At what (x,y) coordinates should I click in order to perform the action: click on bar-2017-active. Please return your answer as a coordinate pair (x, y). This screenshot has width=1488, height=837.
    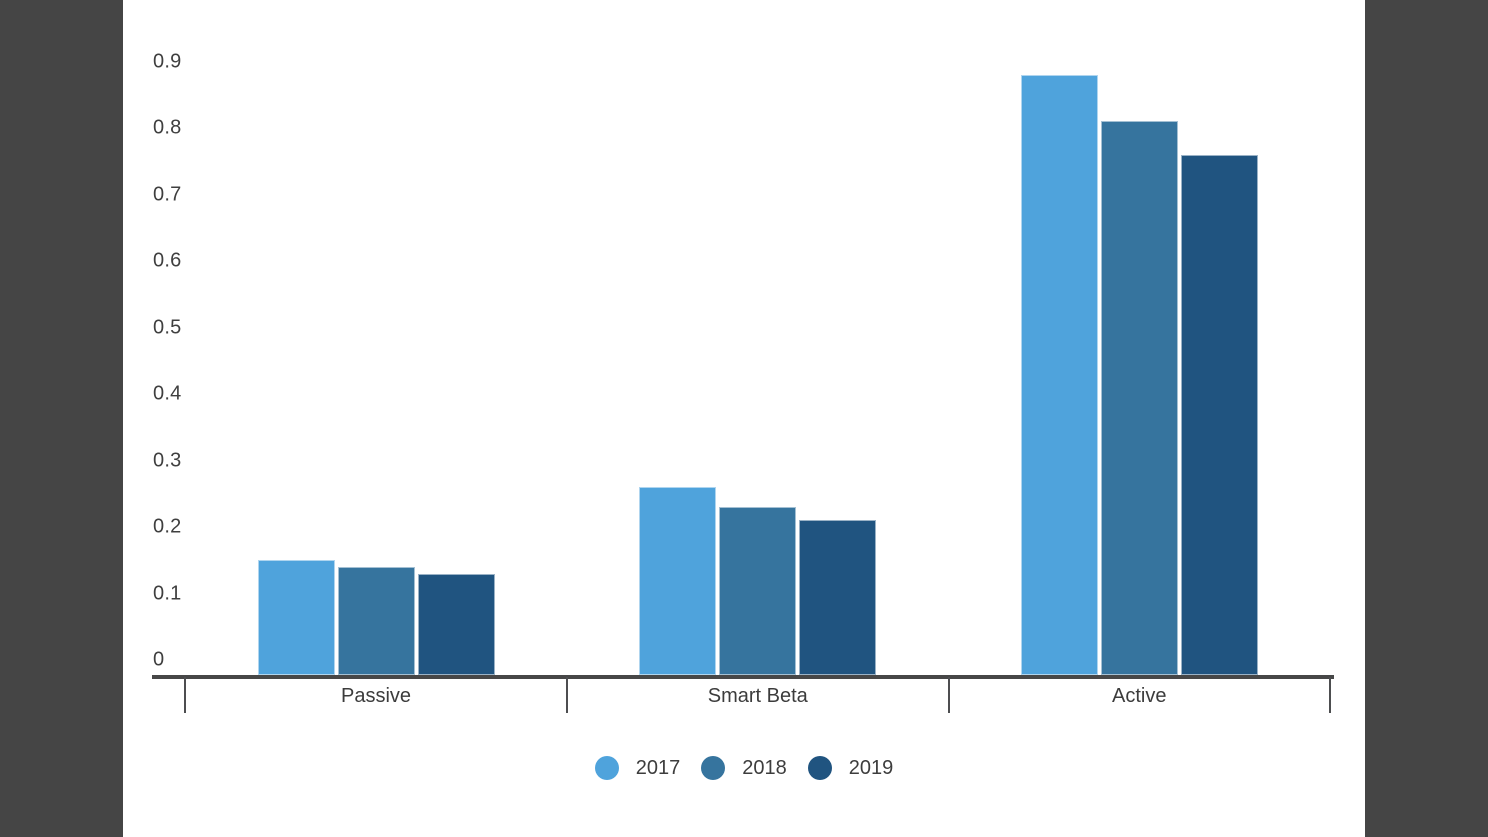
    Looking at the image, I should click on (1059, 374).